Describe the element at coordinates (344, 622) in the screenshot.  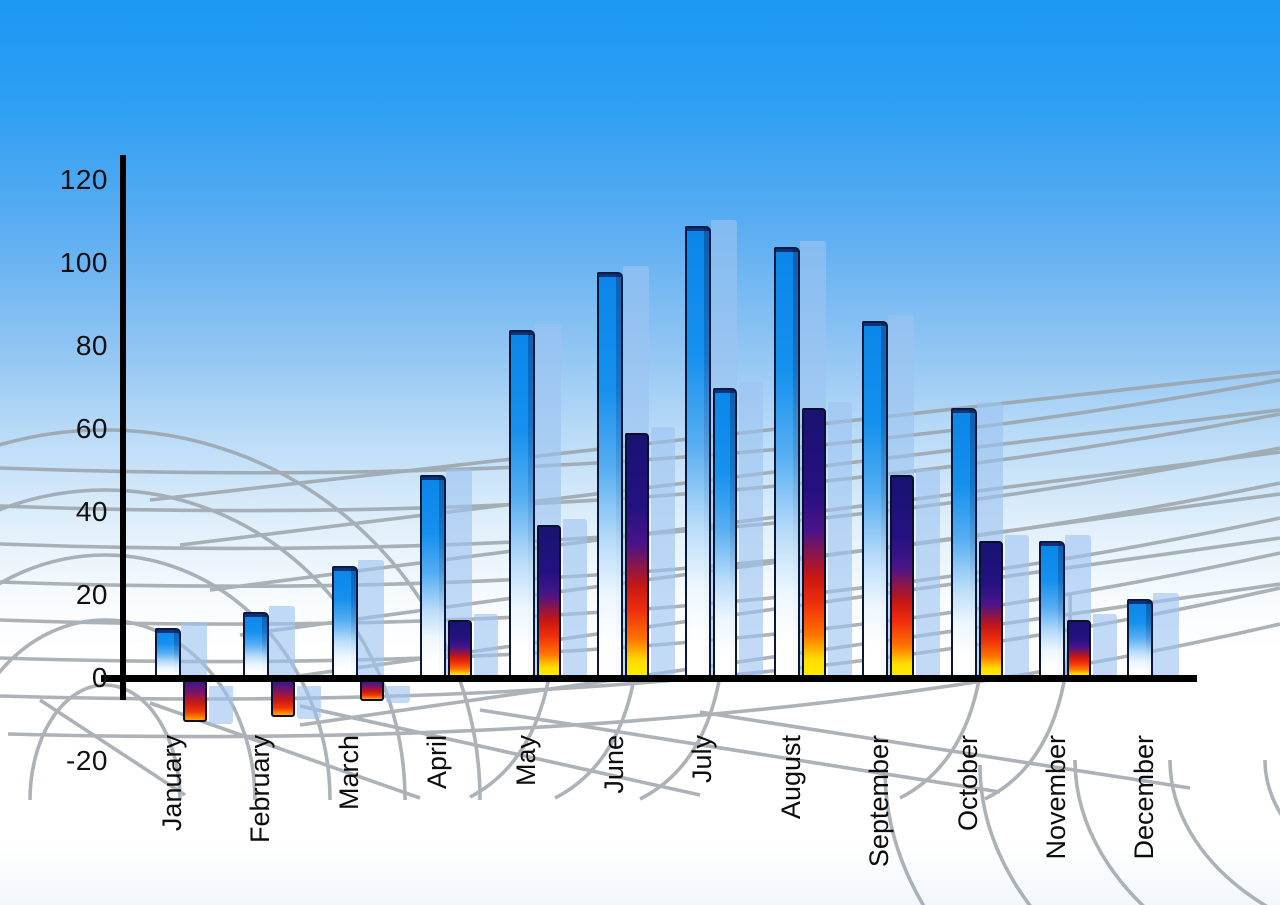
I see `bar-march-series1` at that location.